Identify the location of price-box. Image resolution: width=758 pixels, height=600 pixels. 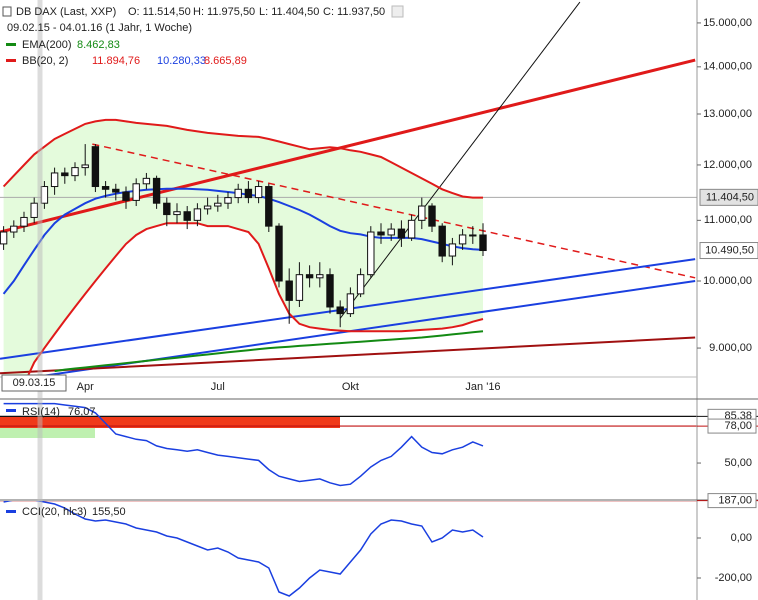
(728, 197).